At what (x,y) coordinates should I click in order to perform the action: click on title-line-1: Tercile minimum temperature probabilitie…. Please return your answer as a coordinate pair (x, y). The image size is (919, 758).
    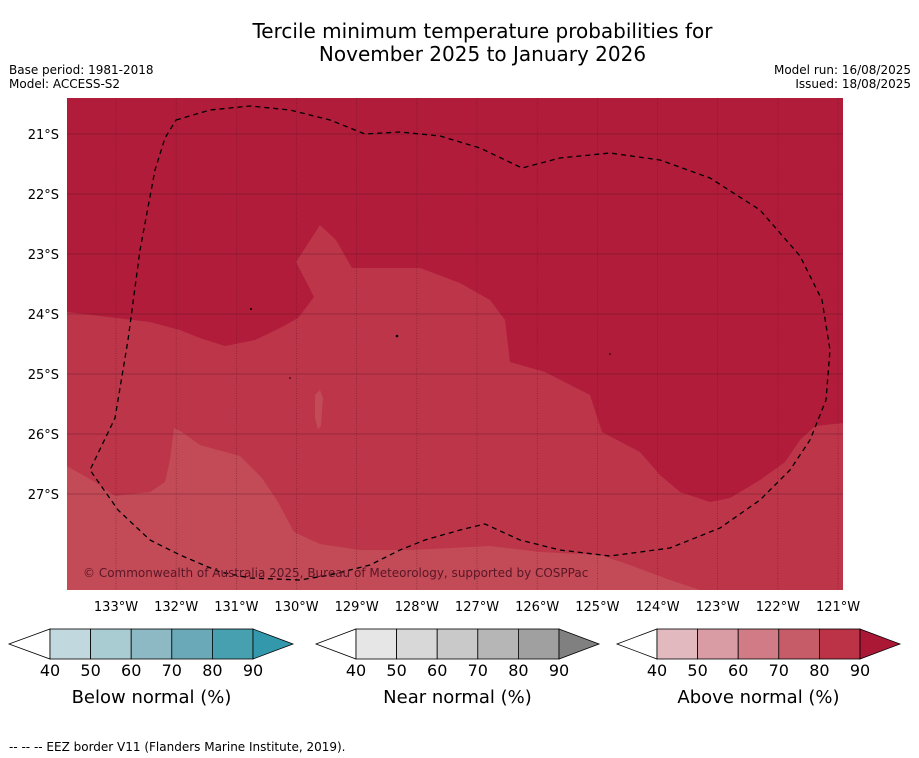
    Looking at the image, I should click on (482, 31).